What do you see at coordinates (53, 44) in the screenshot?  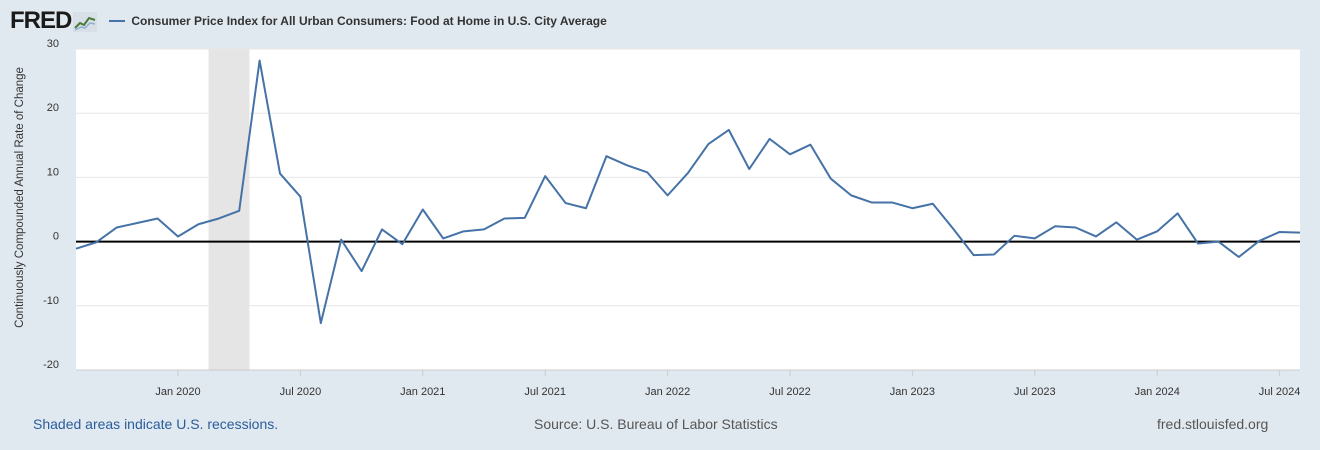 I see `y-tick-label: 30` at bounding box center [53, 44].